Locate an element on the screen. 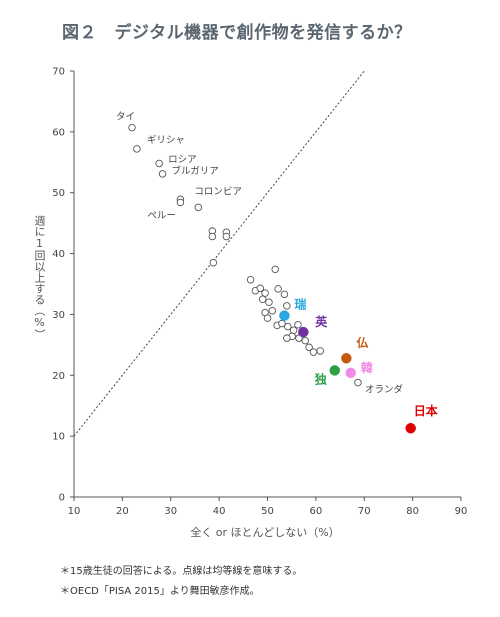 Image resolution: width=500 pixels, height=617 pixels. x-tick-label: 50 is located at coordinates (267, 511).